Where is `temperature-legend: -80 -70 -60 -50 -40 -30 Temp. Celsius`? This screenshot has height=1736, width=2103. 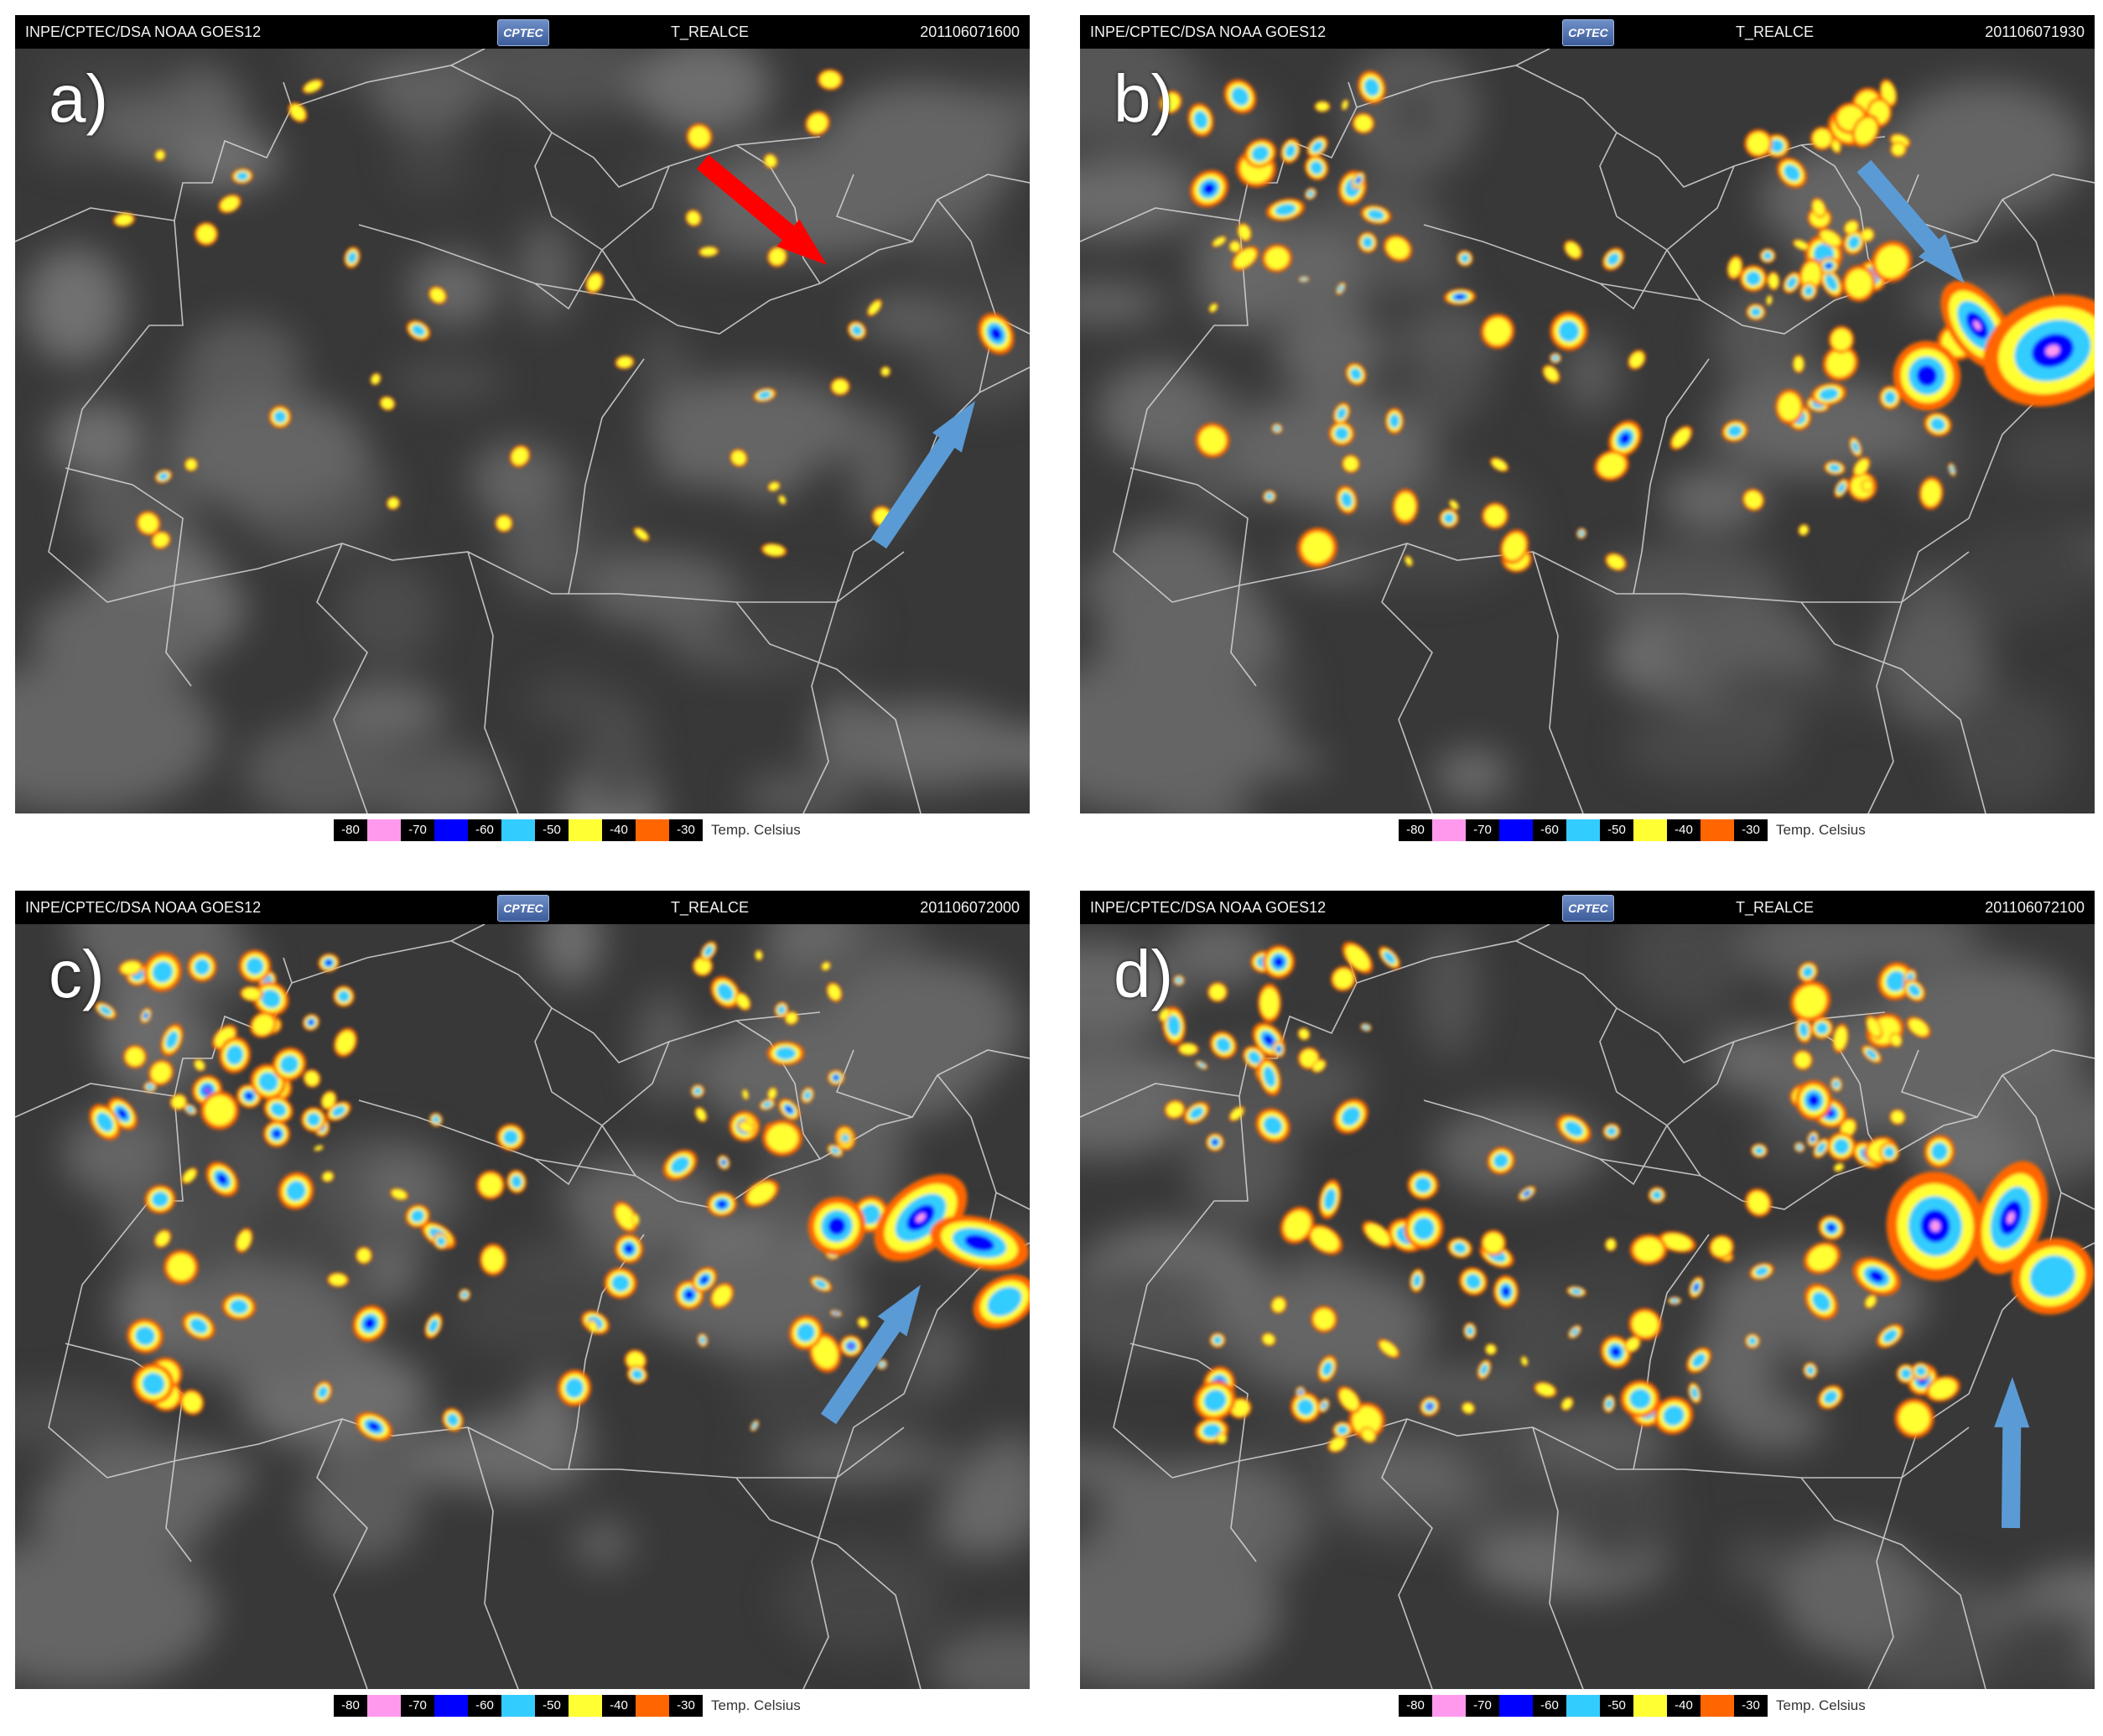 temperature-legend: -80 -70 -60 -50 -40 -30 Temp. Celsius is located at coordinates (567, 1706).